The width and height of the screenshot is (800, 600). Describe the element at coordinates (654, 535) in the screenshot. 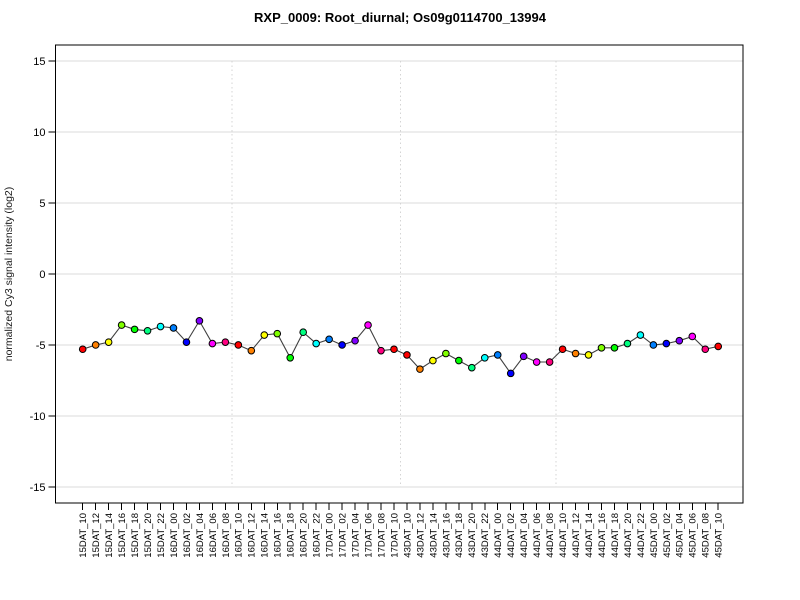

I see `x-tick-label: 45DAT_00` at that location.